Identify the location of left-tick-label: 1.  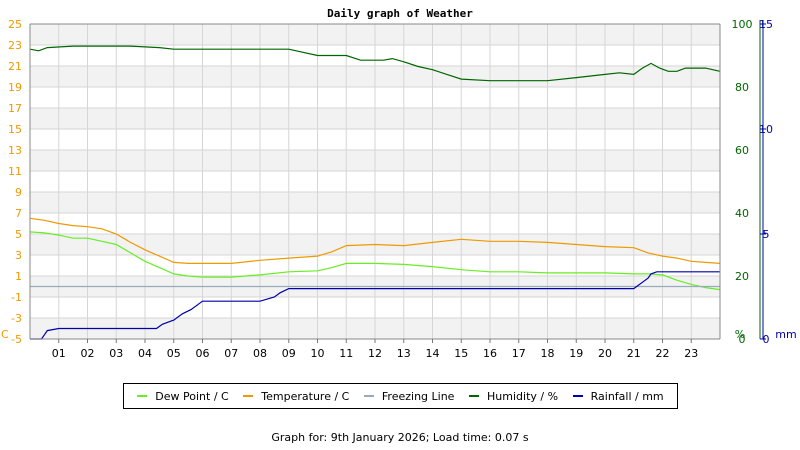
(18, 276).